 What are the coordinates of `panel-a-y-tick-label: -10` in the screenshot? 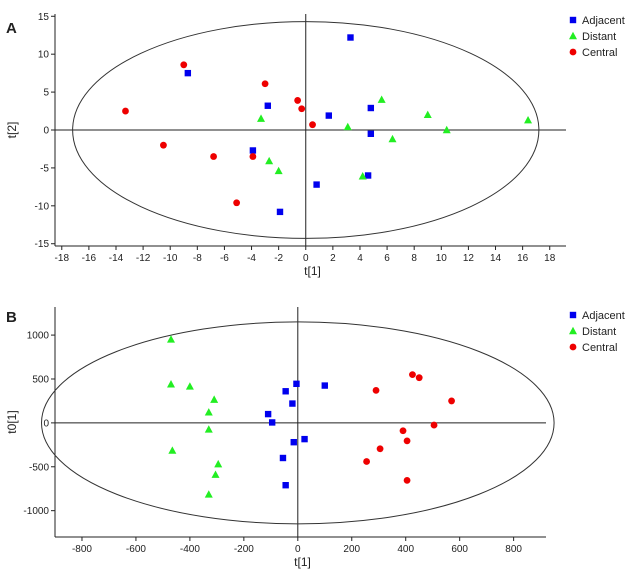 It's located at (42, 206).